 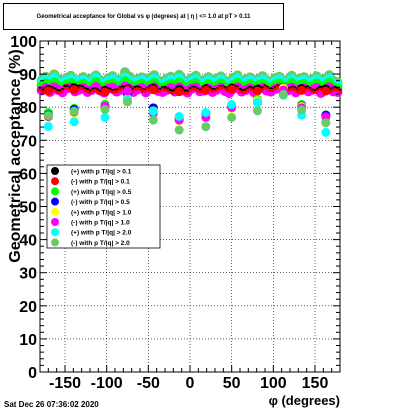 What do you see at coordinates (28, 75) in the screenshot?
I see `y-tick-label: 90` at bounding box center [28, 75].